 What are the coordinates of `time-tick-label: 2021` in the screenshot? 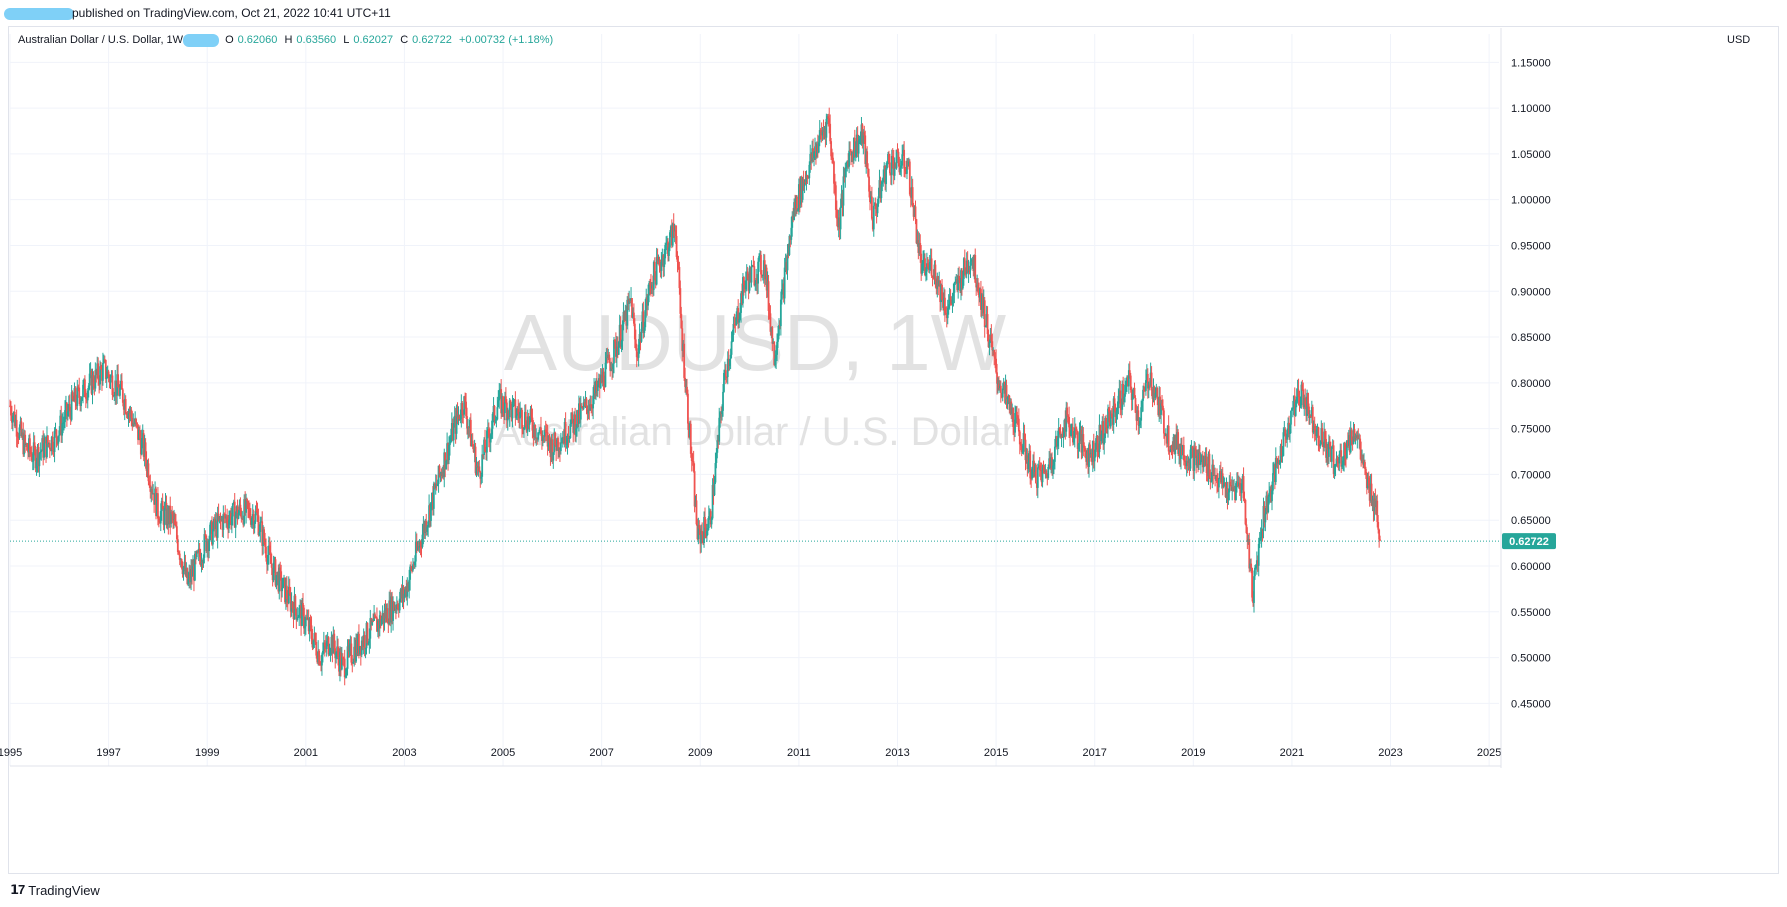 It's located at (1292, 753).